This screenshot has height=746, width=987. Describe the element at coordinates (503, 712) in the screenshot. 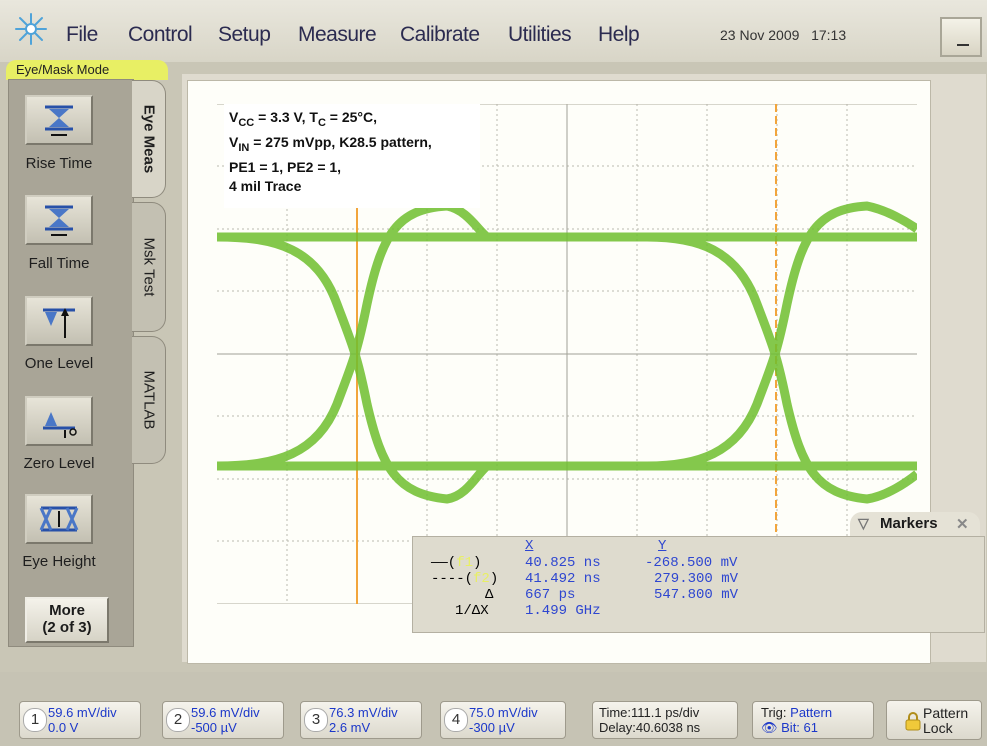

I see `channel-4-scale: 75.0 mV/div` at that location.